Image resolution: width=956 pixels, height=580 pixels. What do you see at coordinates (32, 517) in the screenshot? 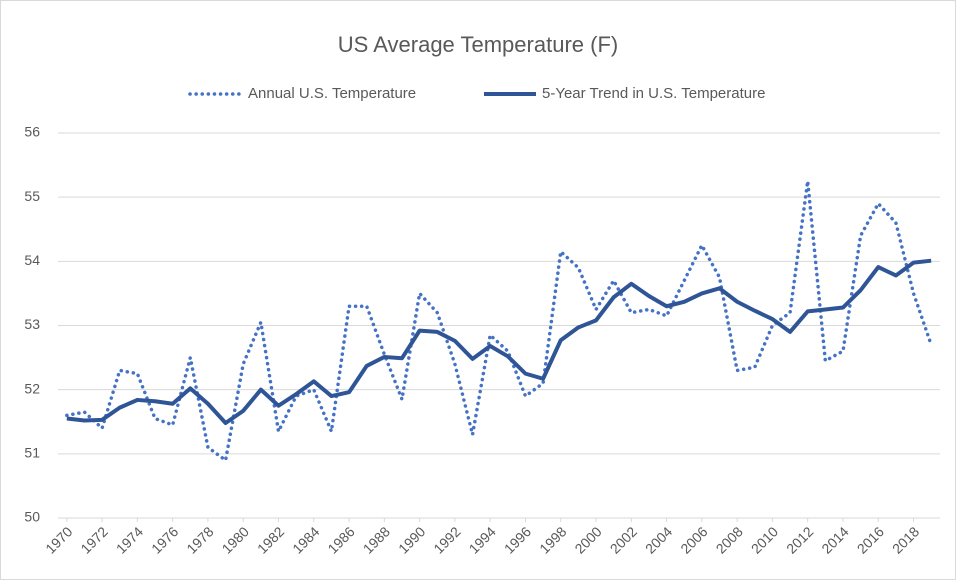
I see `y-tick-label: 50` at bounding box center [32, 517].